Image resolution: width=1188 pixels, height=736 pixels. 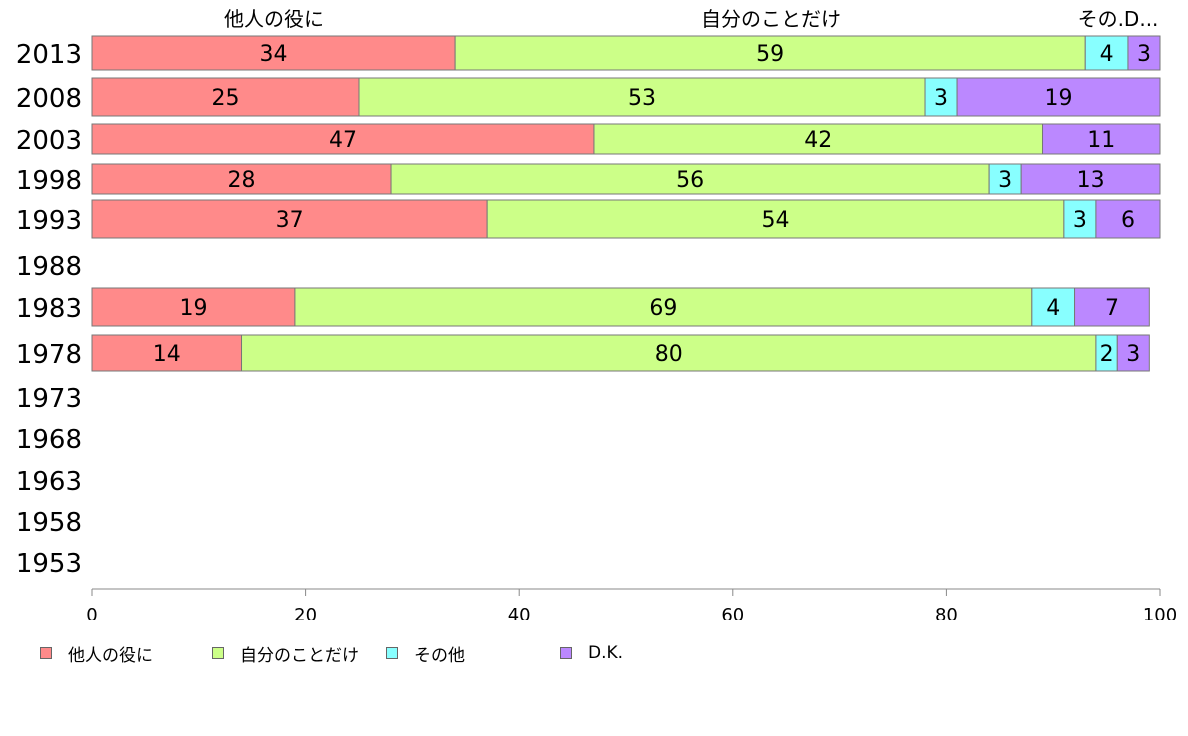 I want to click on y-label-1973: 1973, so click(x=49, y=399).